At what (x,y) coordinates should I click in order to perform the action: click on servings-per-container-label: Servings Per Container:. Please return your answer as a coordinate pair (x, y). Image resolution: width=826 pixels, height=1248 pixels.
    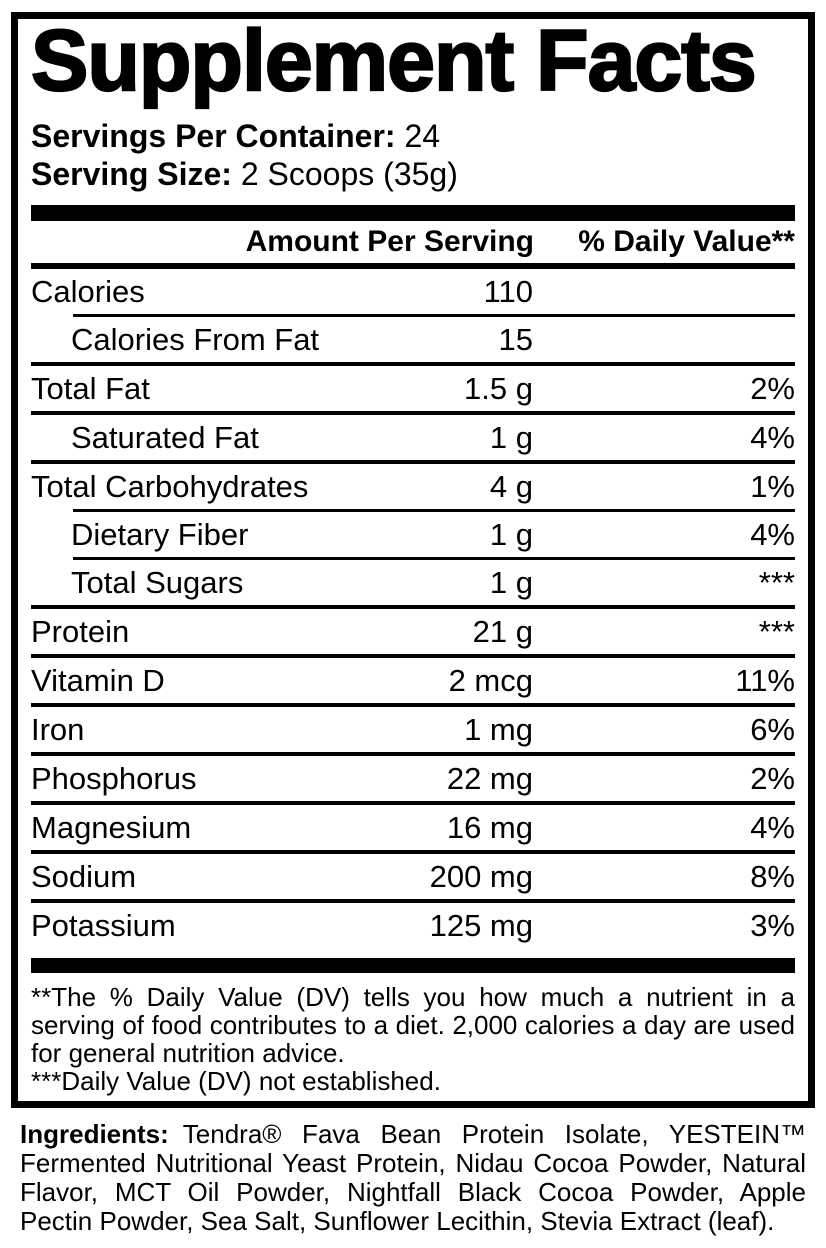
    Looking at the image, I should click on (213, 136).